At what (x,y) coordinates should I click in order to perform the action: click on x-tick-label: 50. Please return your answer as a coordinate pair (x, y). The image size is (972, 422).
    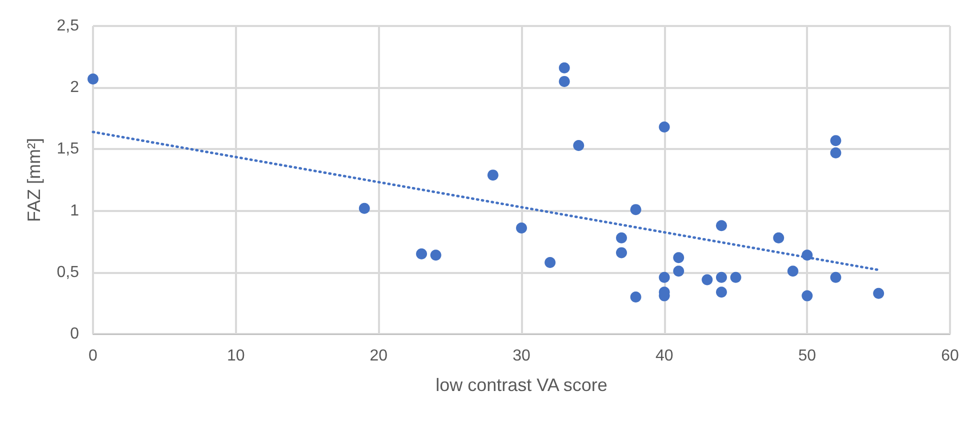
    Looking at the image, I should click on (807, 356).